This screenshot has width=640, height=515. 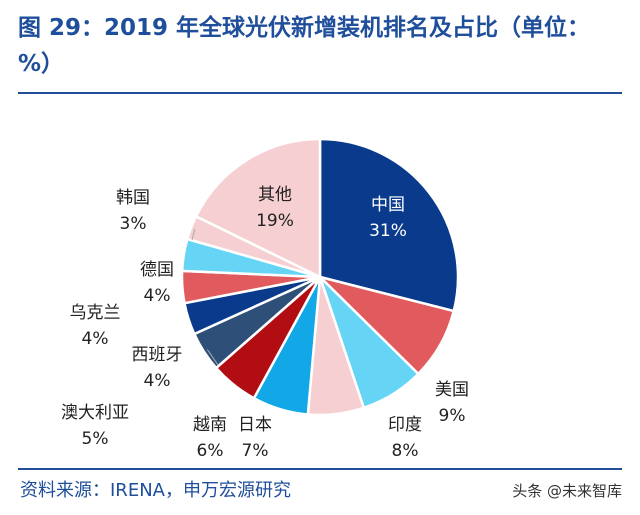 What do you see at coordinates (157, 270) in the screenshot?
I see `slice-name-label: 德国` at bounding box center [157, 270].